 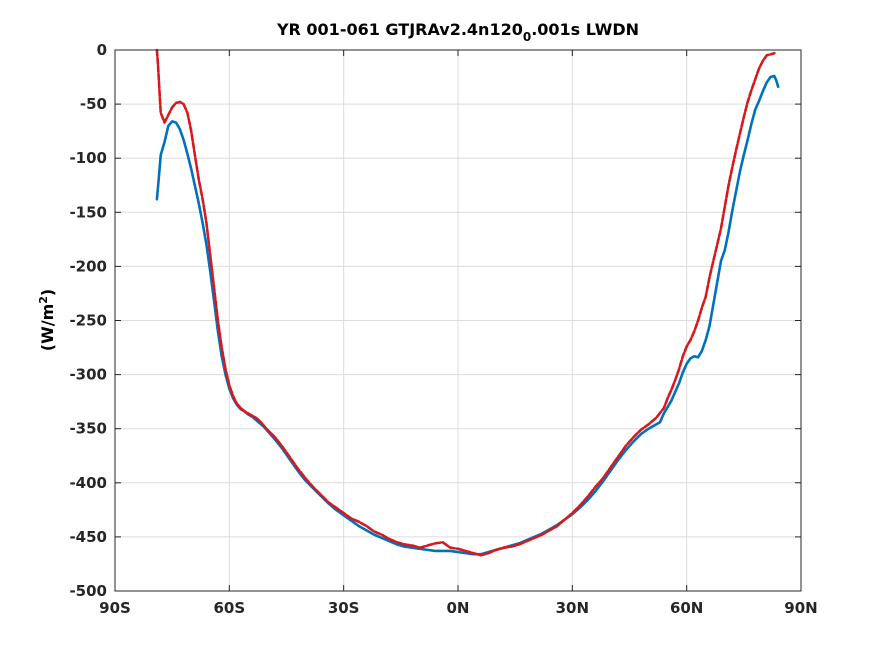 I want to click on y-tick-label: -400, so click(x=88, y=483).